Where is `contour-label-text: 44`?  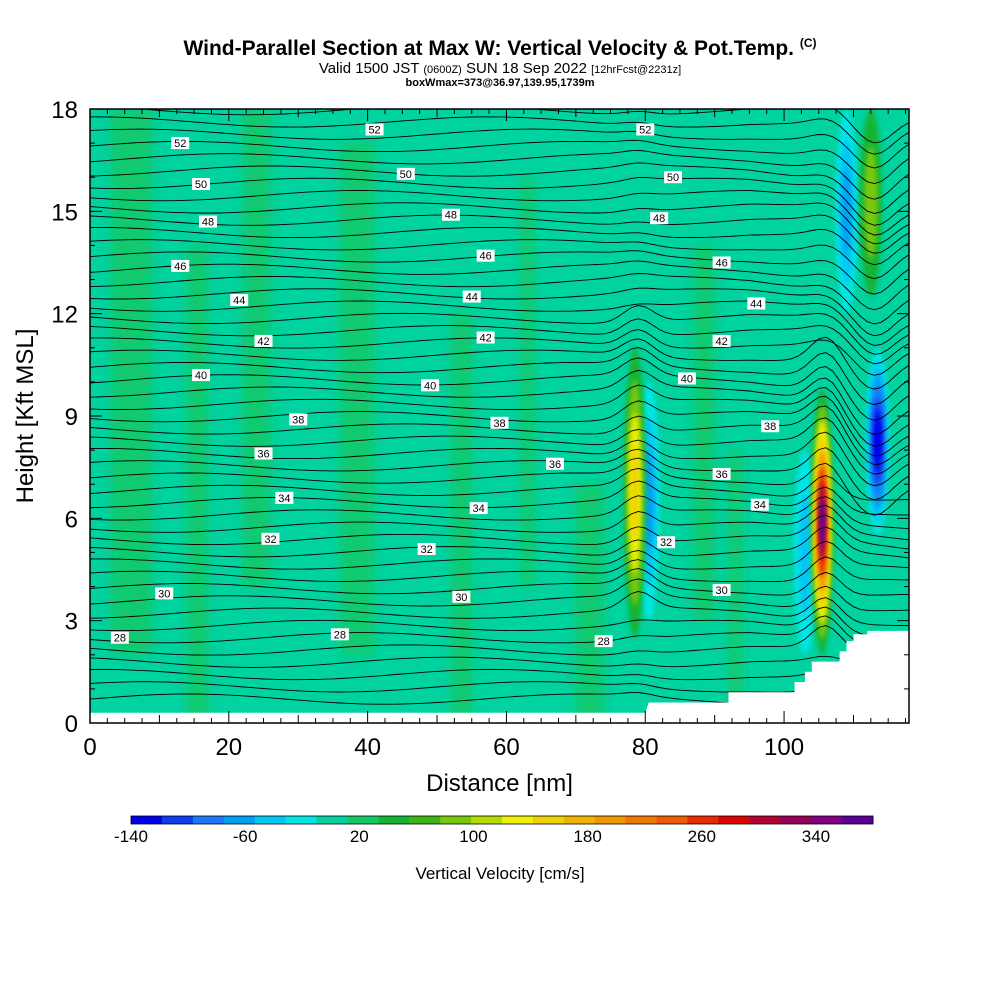 contour-label-text: 44 is located at coordinates (239, 301).